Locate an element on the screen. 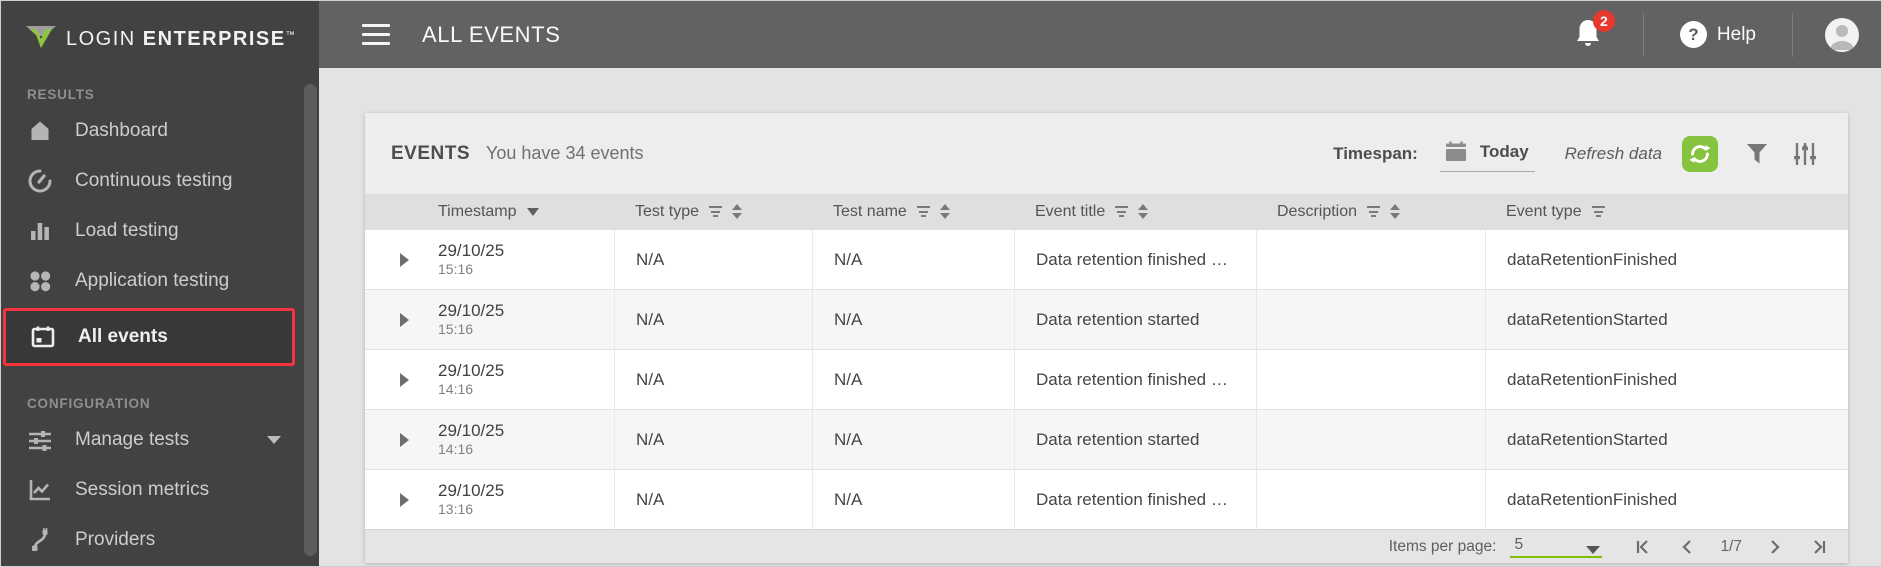  sidebar-item-manage-tests: Manage tests is located at coordinates (147, 440).